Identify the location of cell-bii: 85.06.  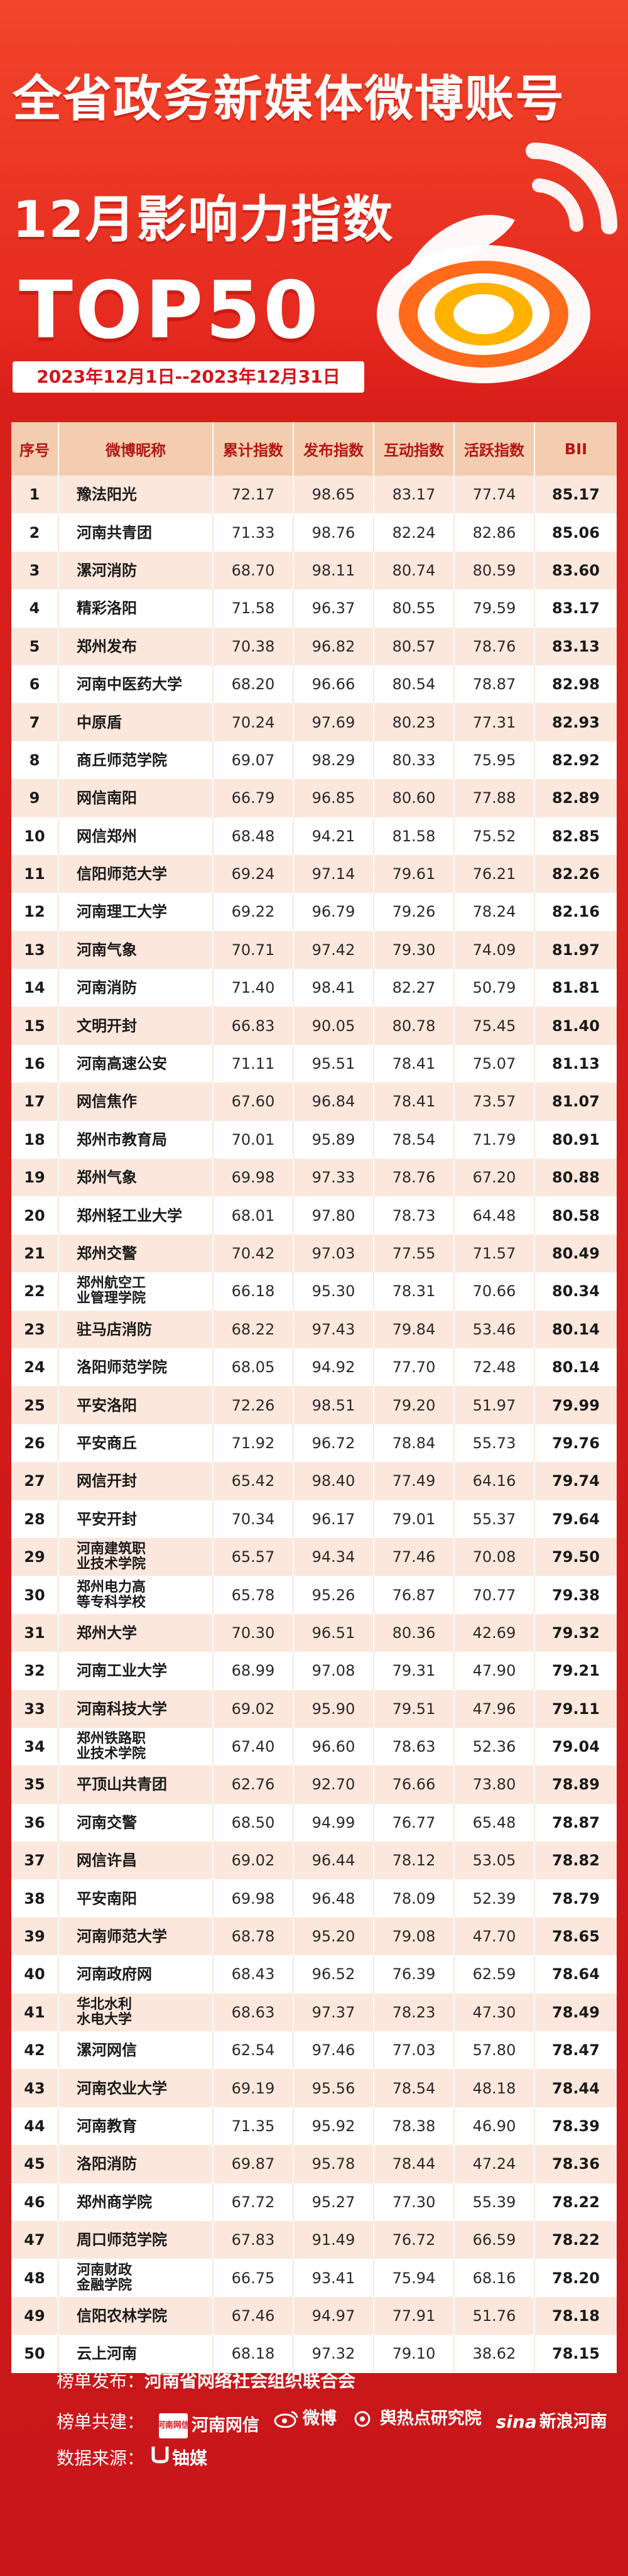
(576, 532).